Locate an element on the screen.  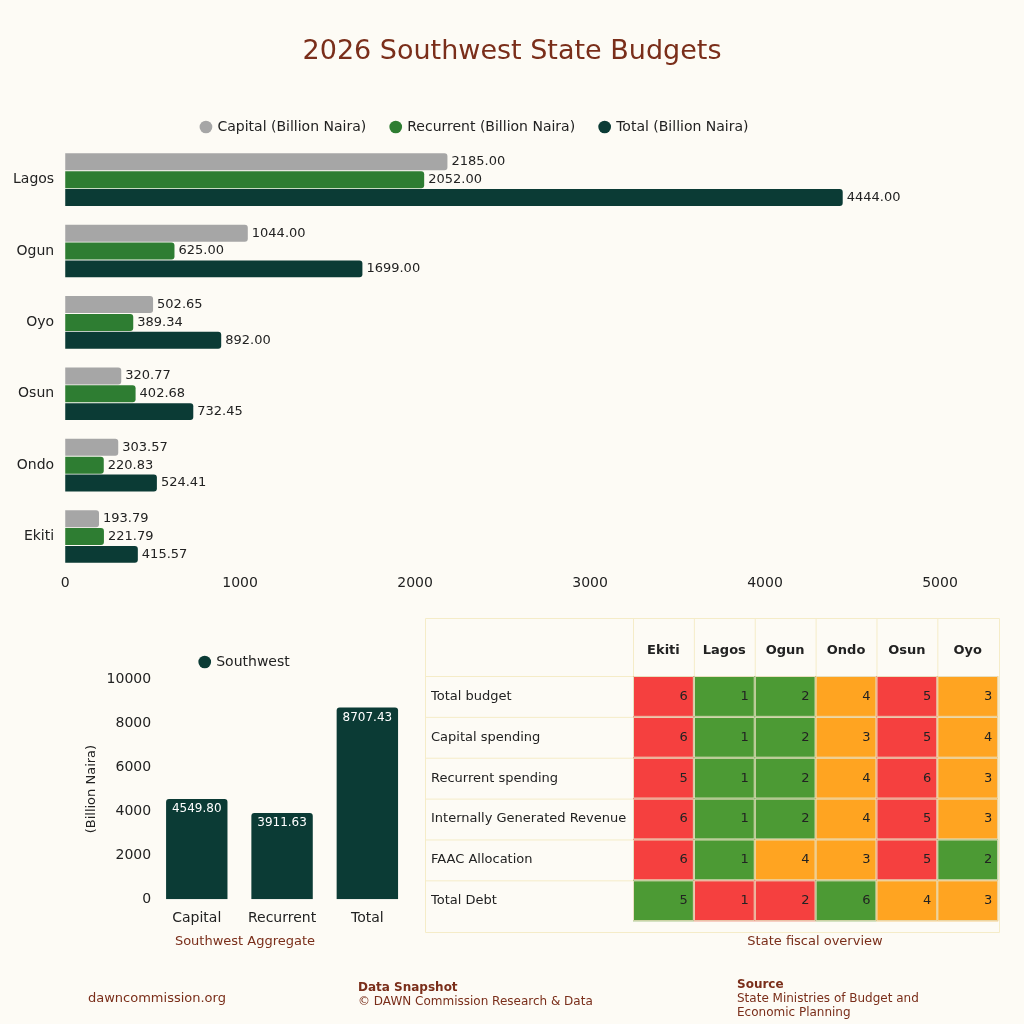
chart-title: 2026 Southwest State Budgets is located at coordinates (512, 49).